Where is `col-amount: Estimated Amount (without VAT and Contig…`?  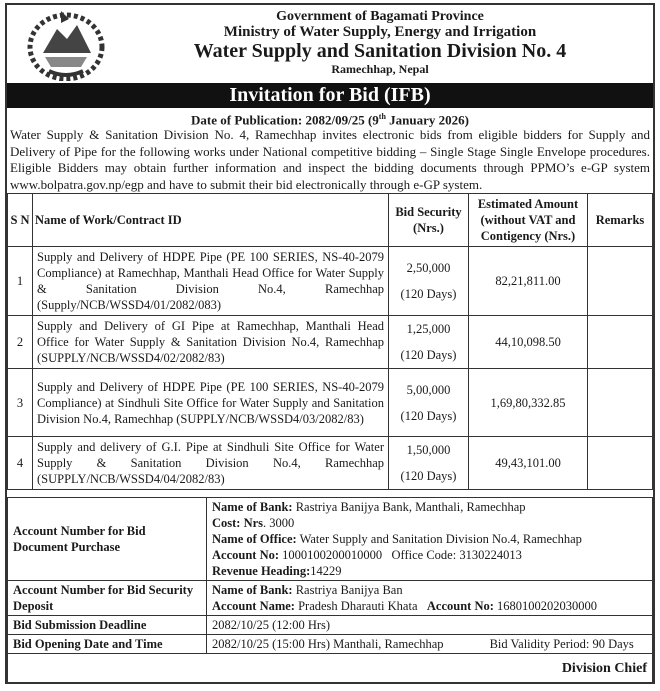 col-amount: Estimated Amount (without VAT and Contig… is located at coordinates (528, 220).